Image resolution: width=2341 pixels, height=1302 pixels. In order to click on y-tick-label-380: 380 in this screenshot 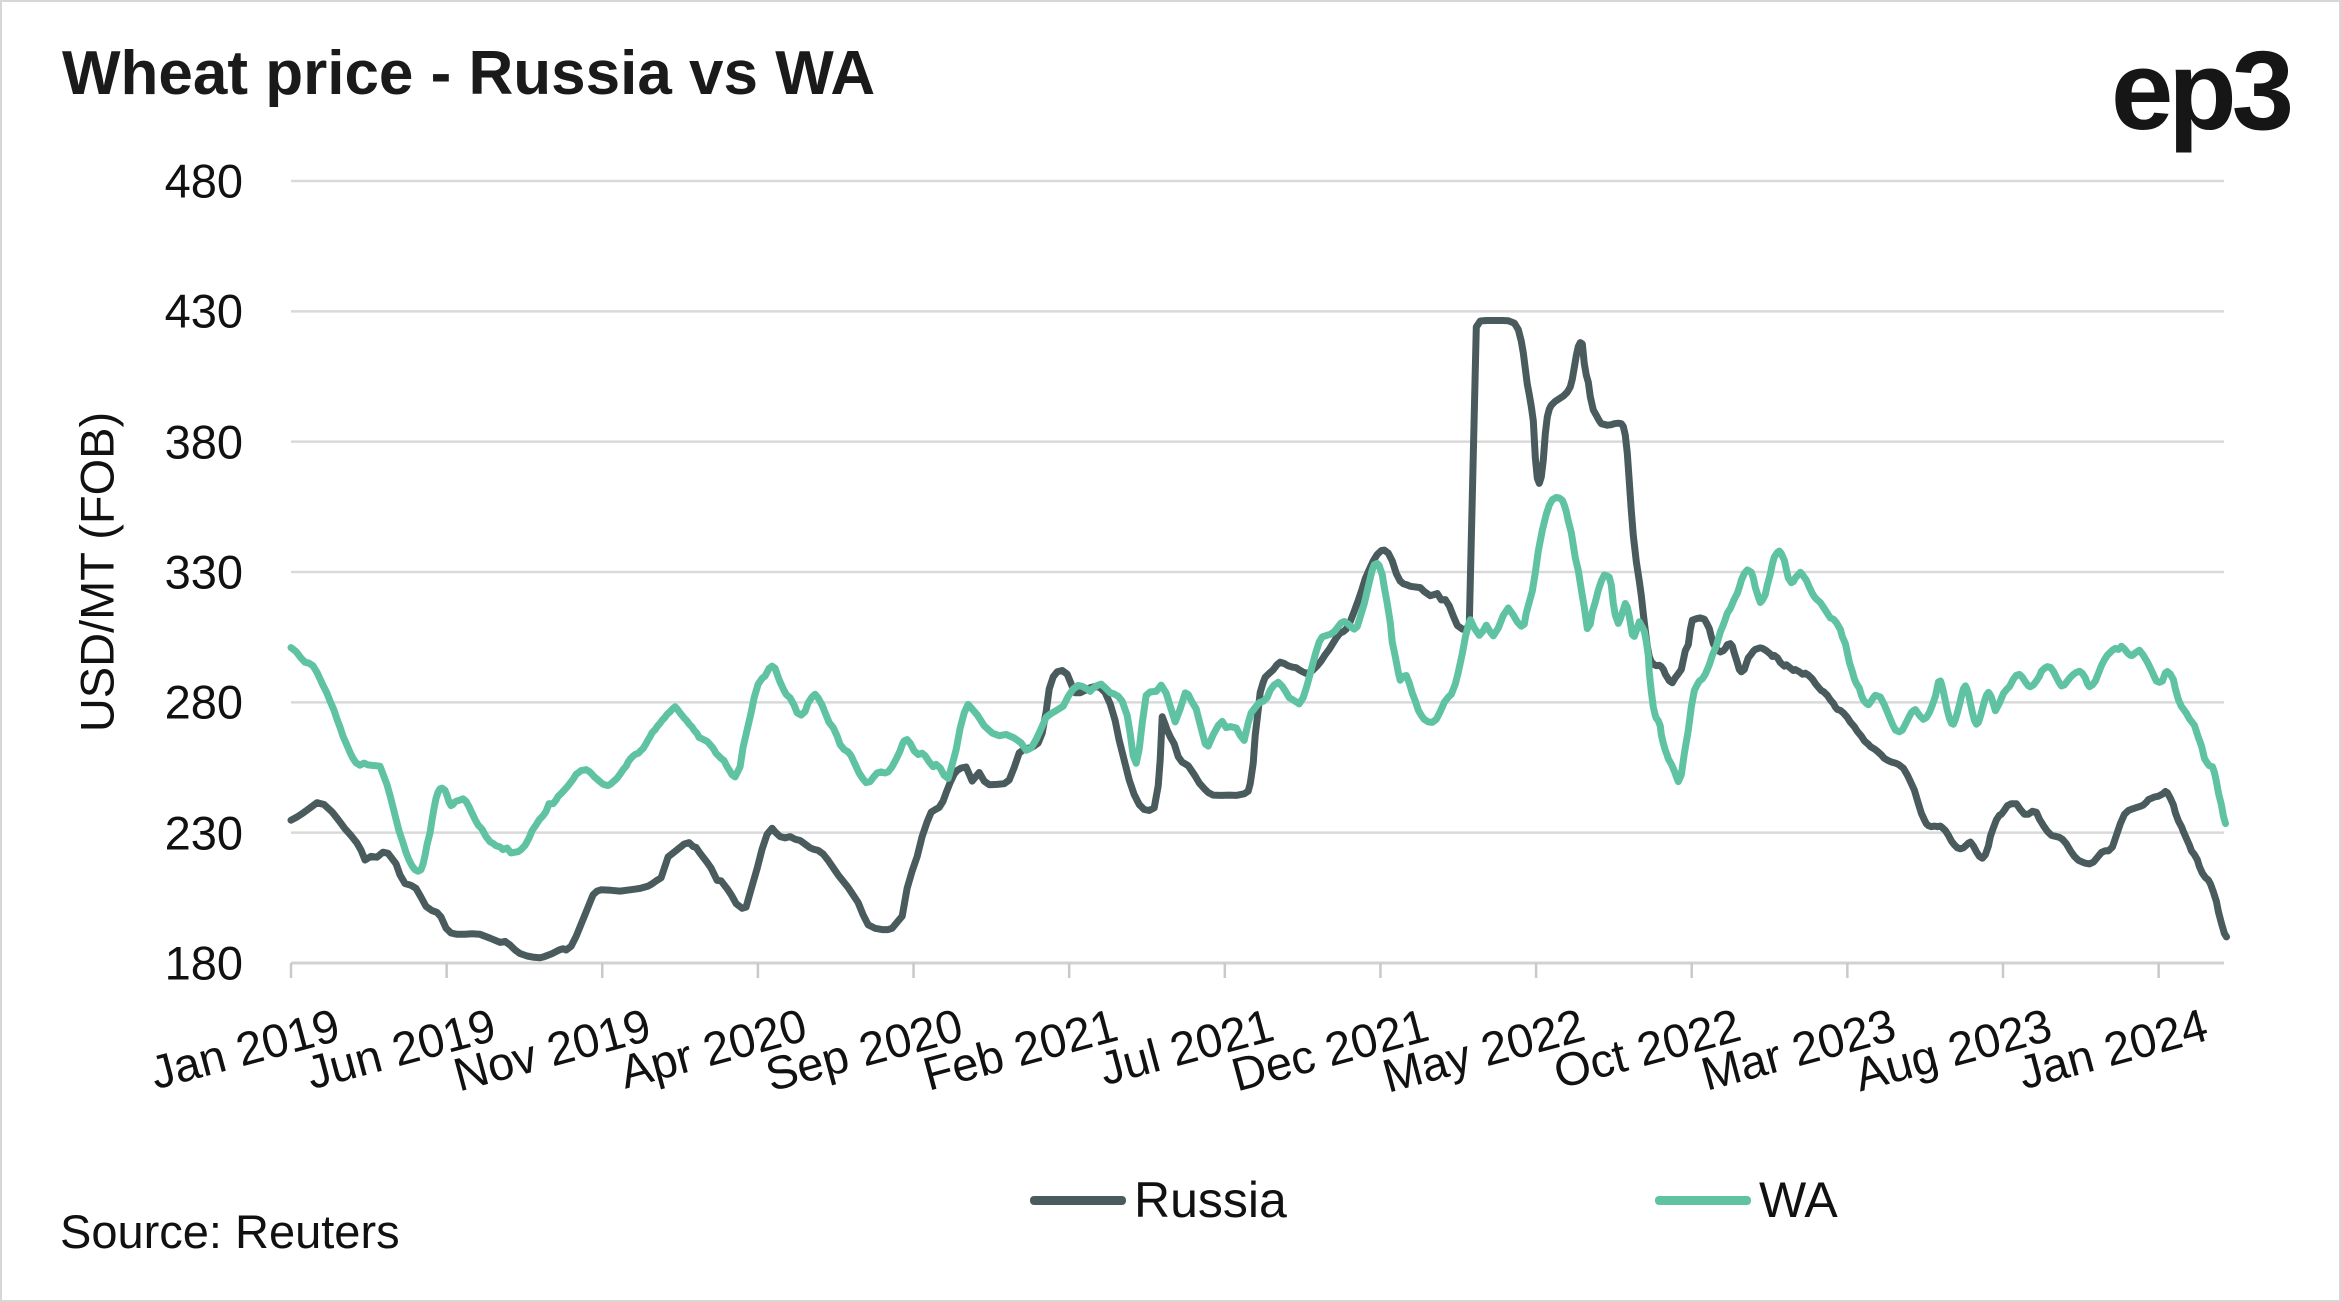, I will do `click(203, 442)`.